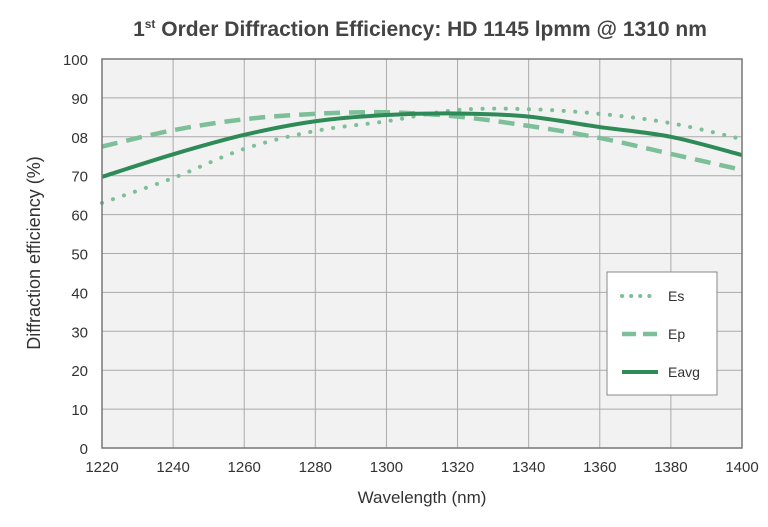 The image size is (768, 527). Describe the element at coordinates (244, 467) in the screenshot. I see `x-tick-label: 1260` at that location.